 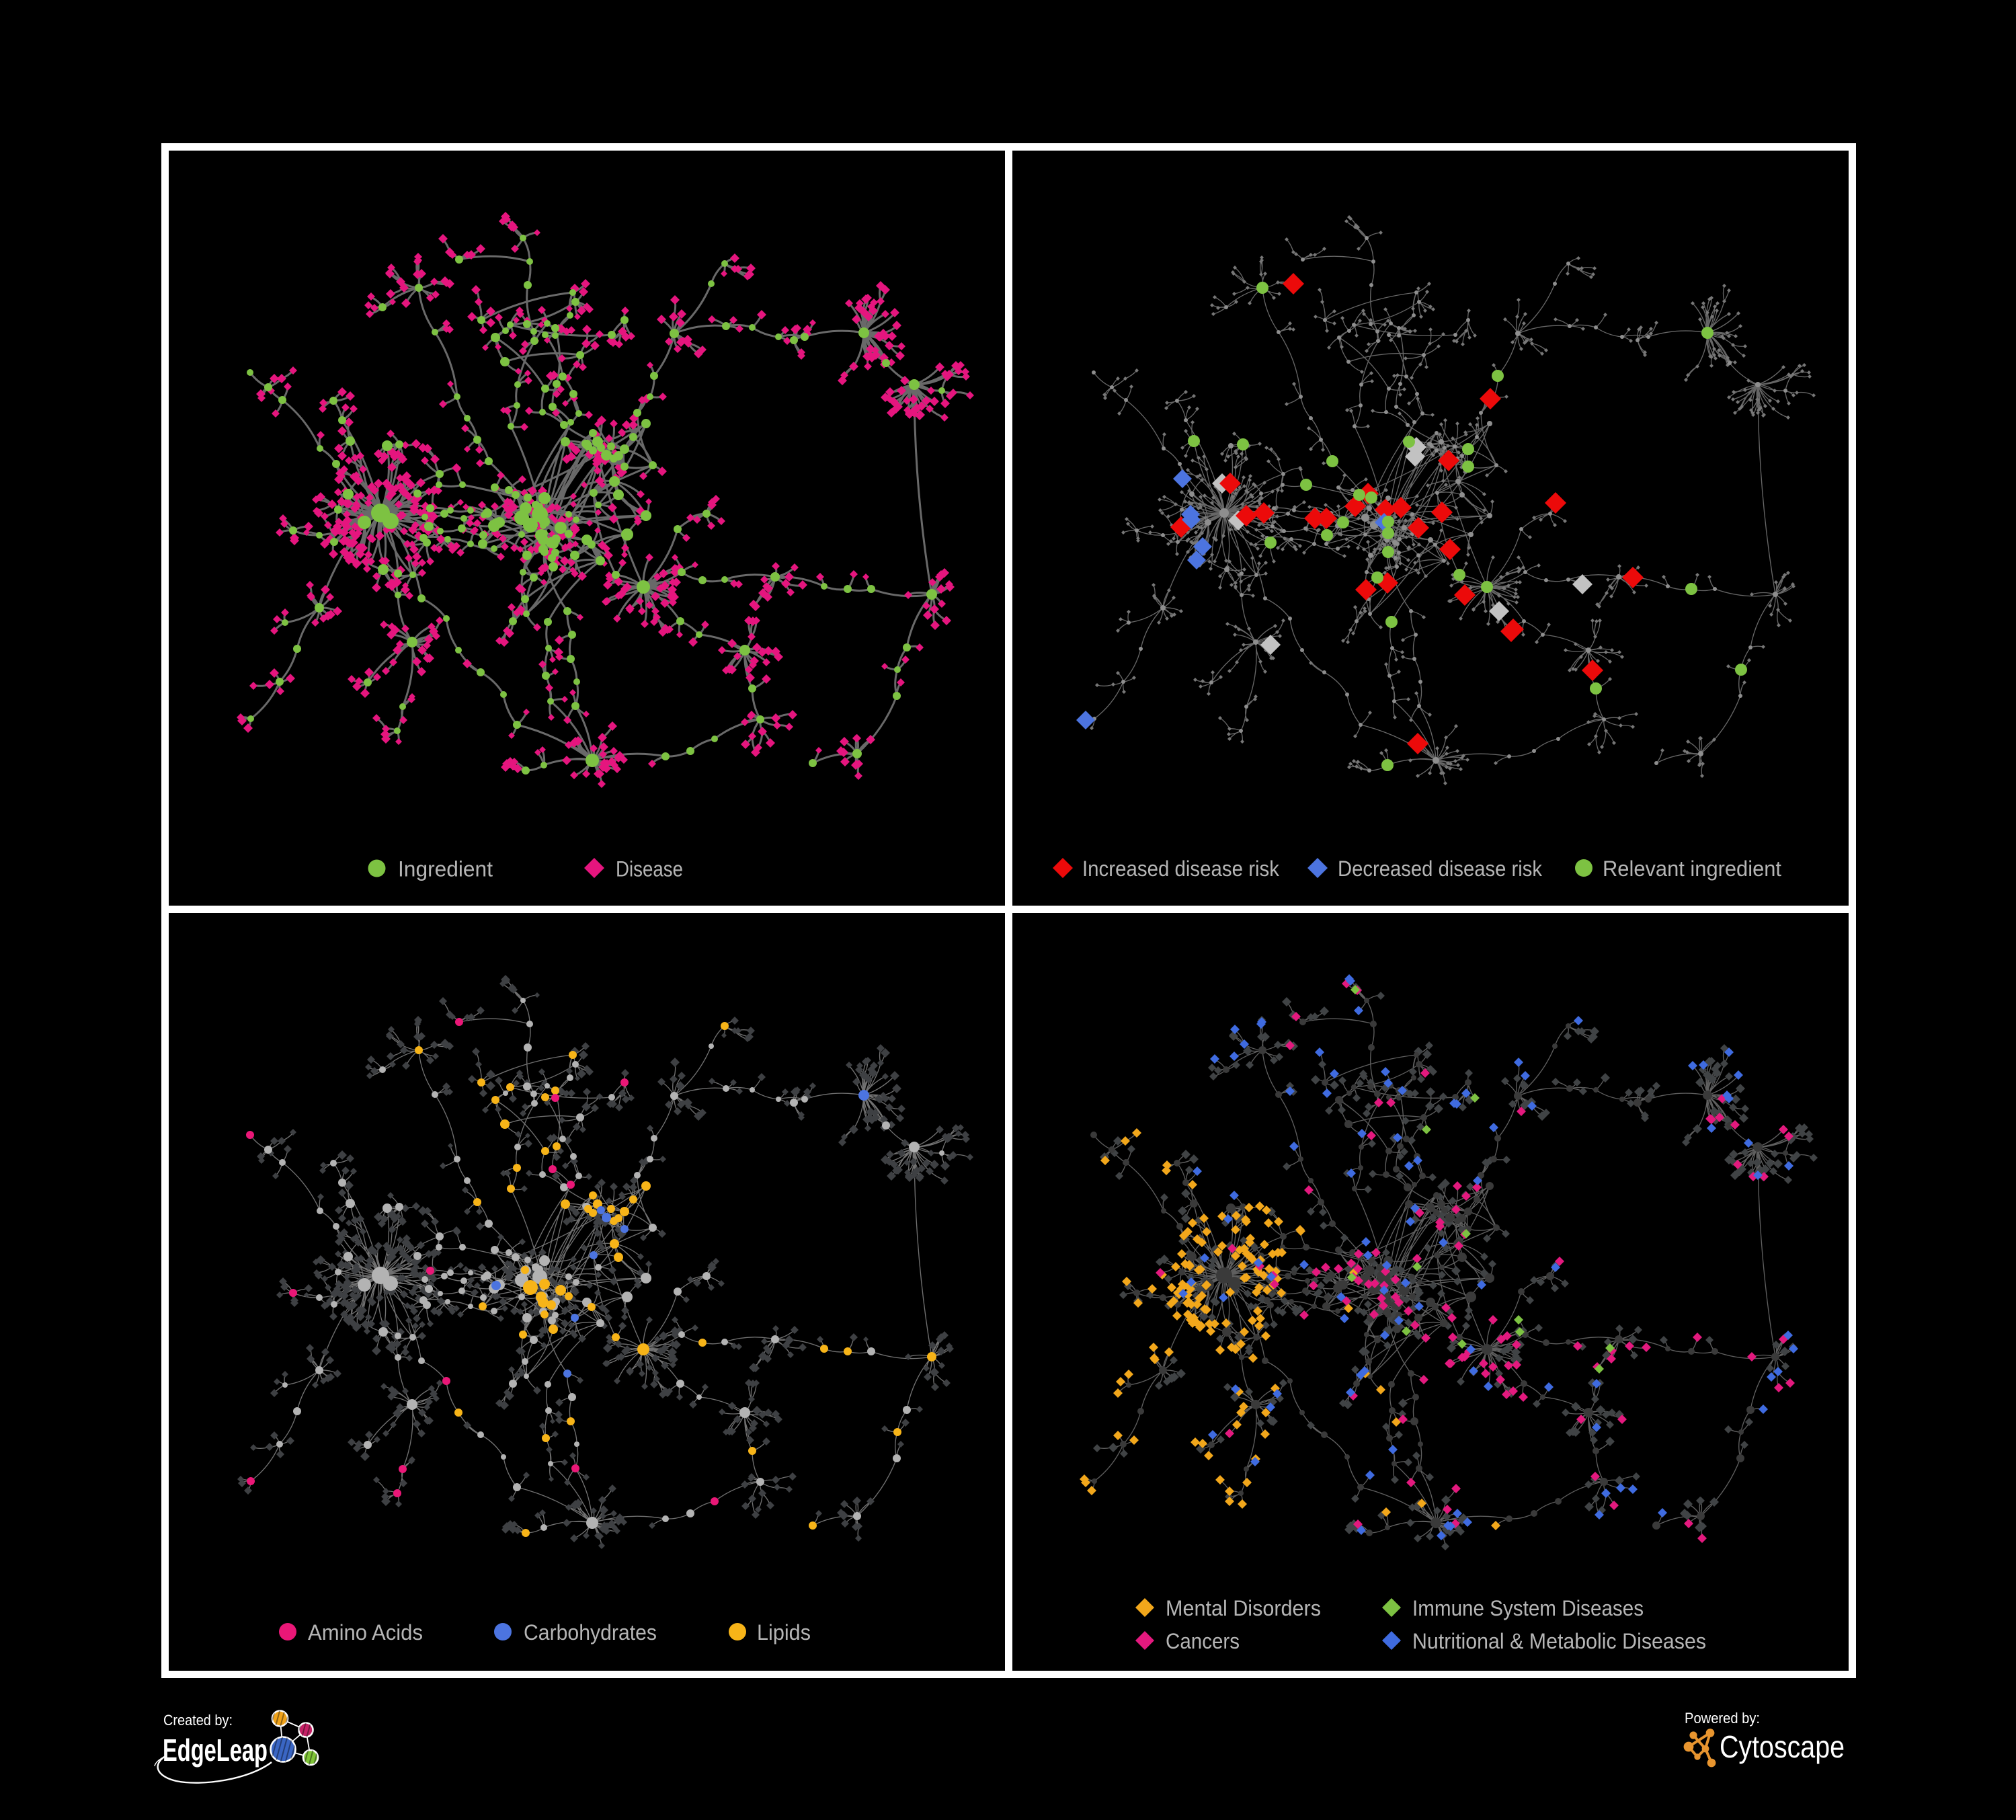 I want to click on svg-text: Immune System Diseases, so click(x=1528, y=1608).